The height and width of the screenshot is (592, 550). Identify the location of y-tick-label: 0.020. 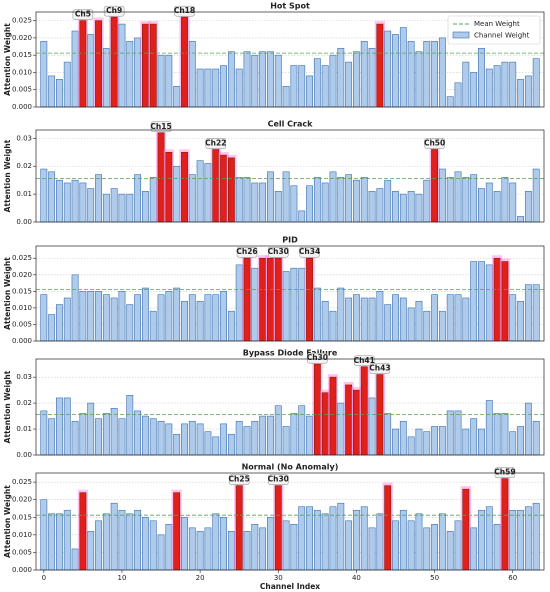
(22, 500).